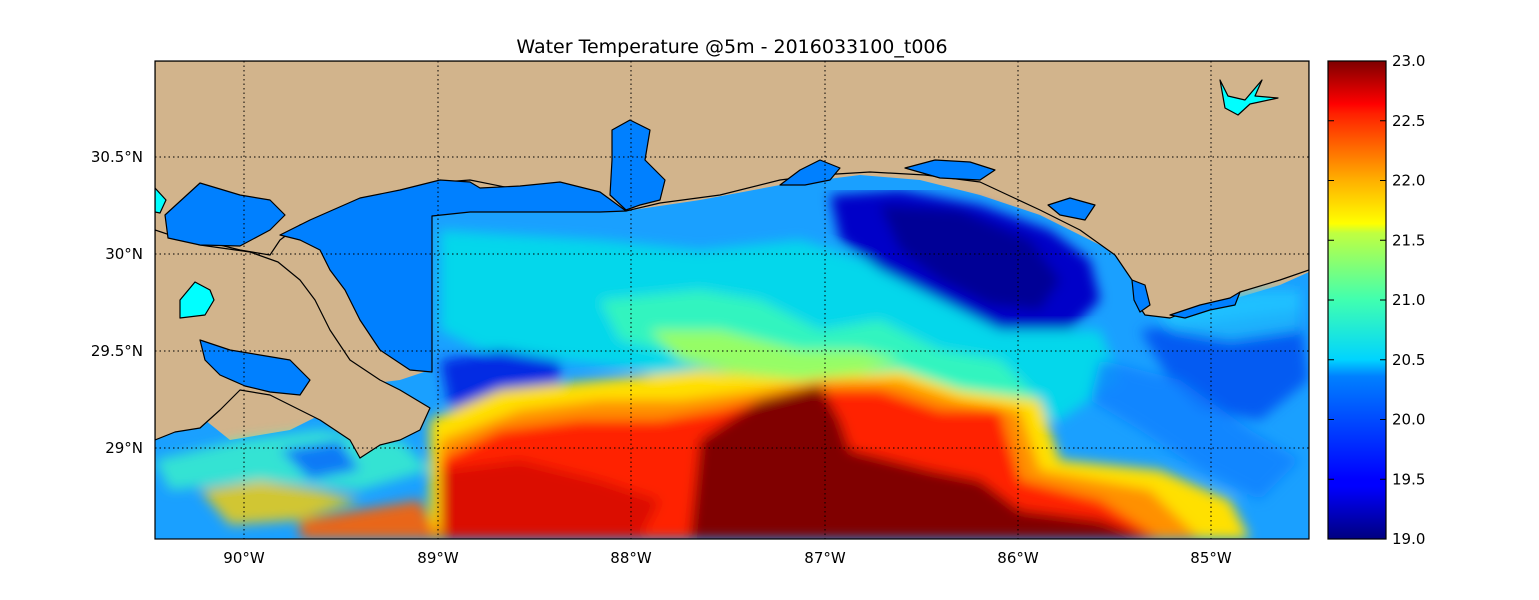  Describe the element at coordinates (225, 214) in the screenshot. I see `lake-pontchartrain` at that location.